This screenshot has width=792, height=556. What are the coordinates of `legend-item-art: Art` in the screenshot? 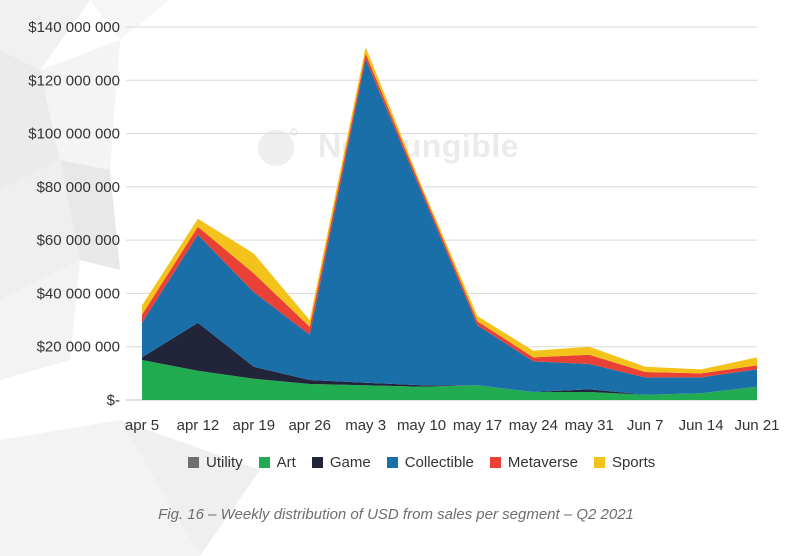 It's located at (277, 462).